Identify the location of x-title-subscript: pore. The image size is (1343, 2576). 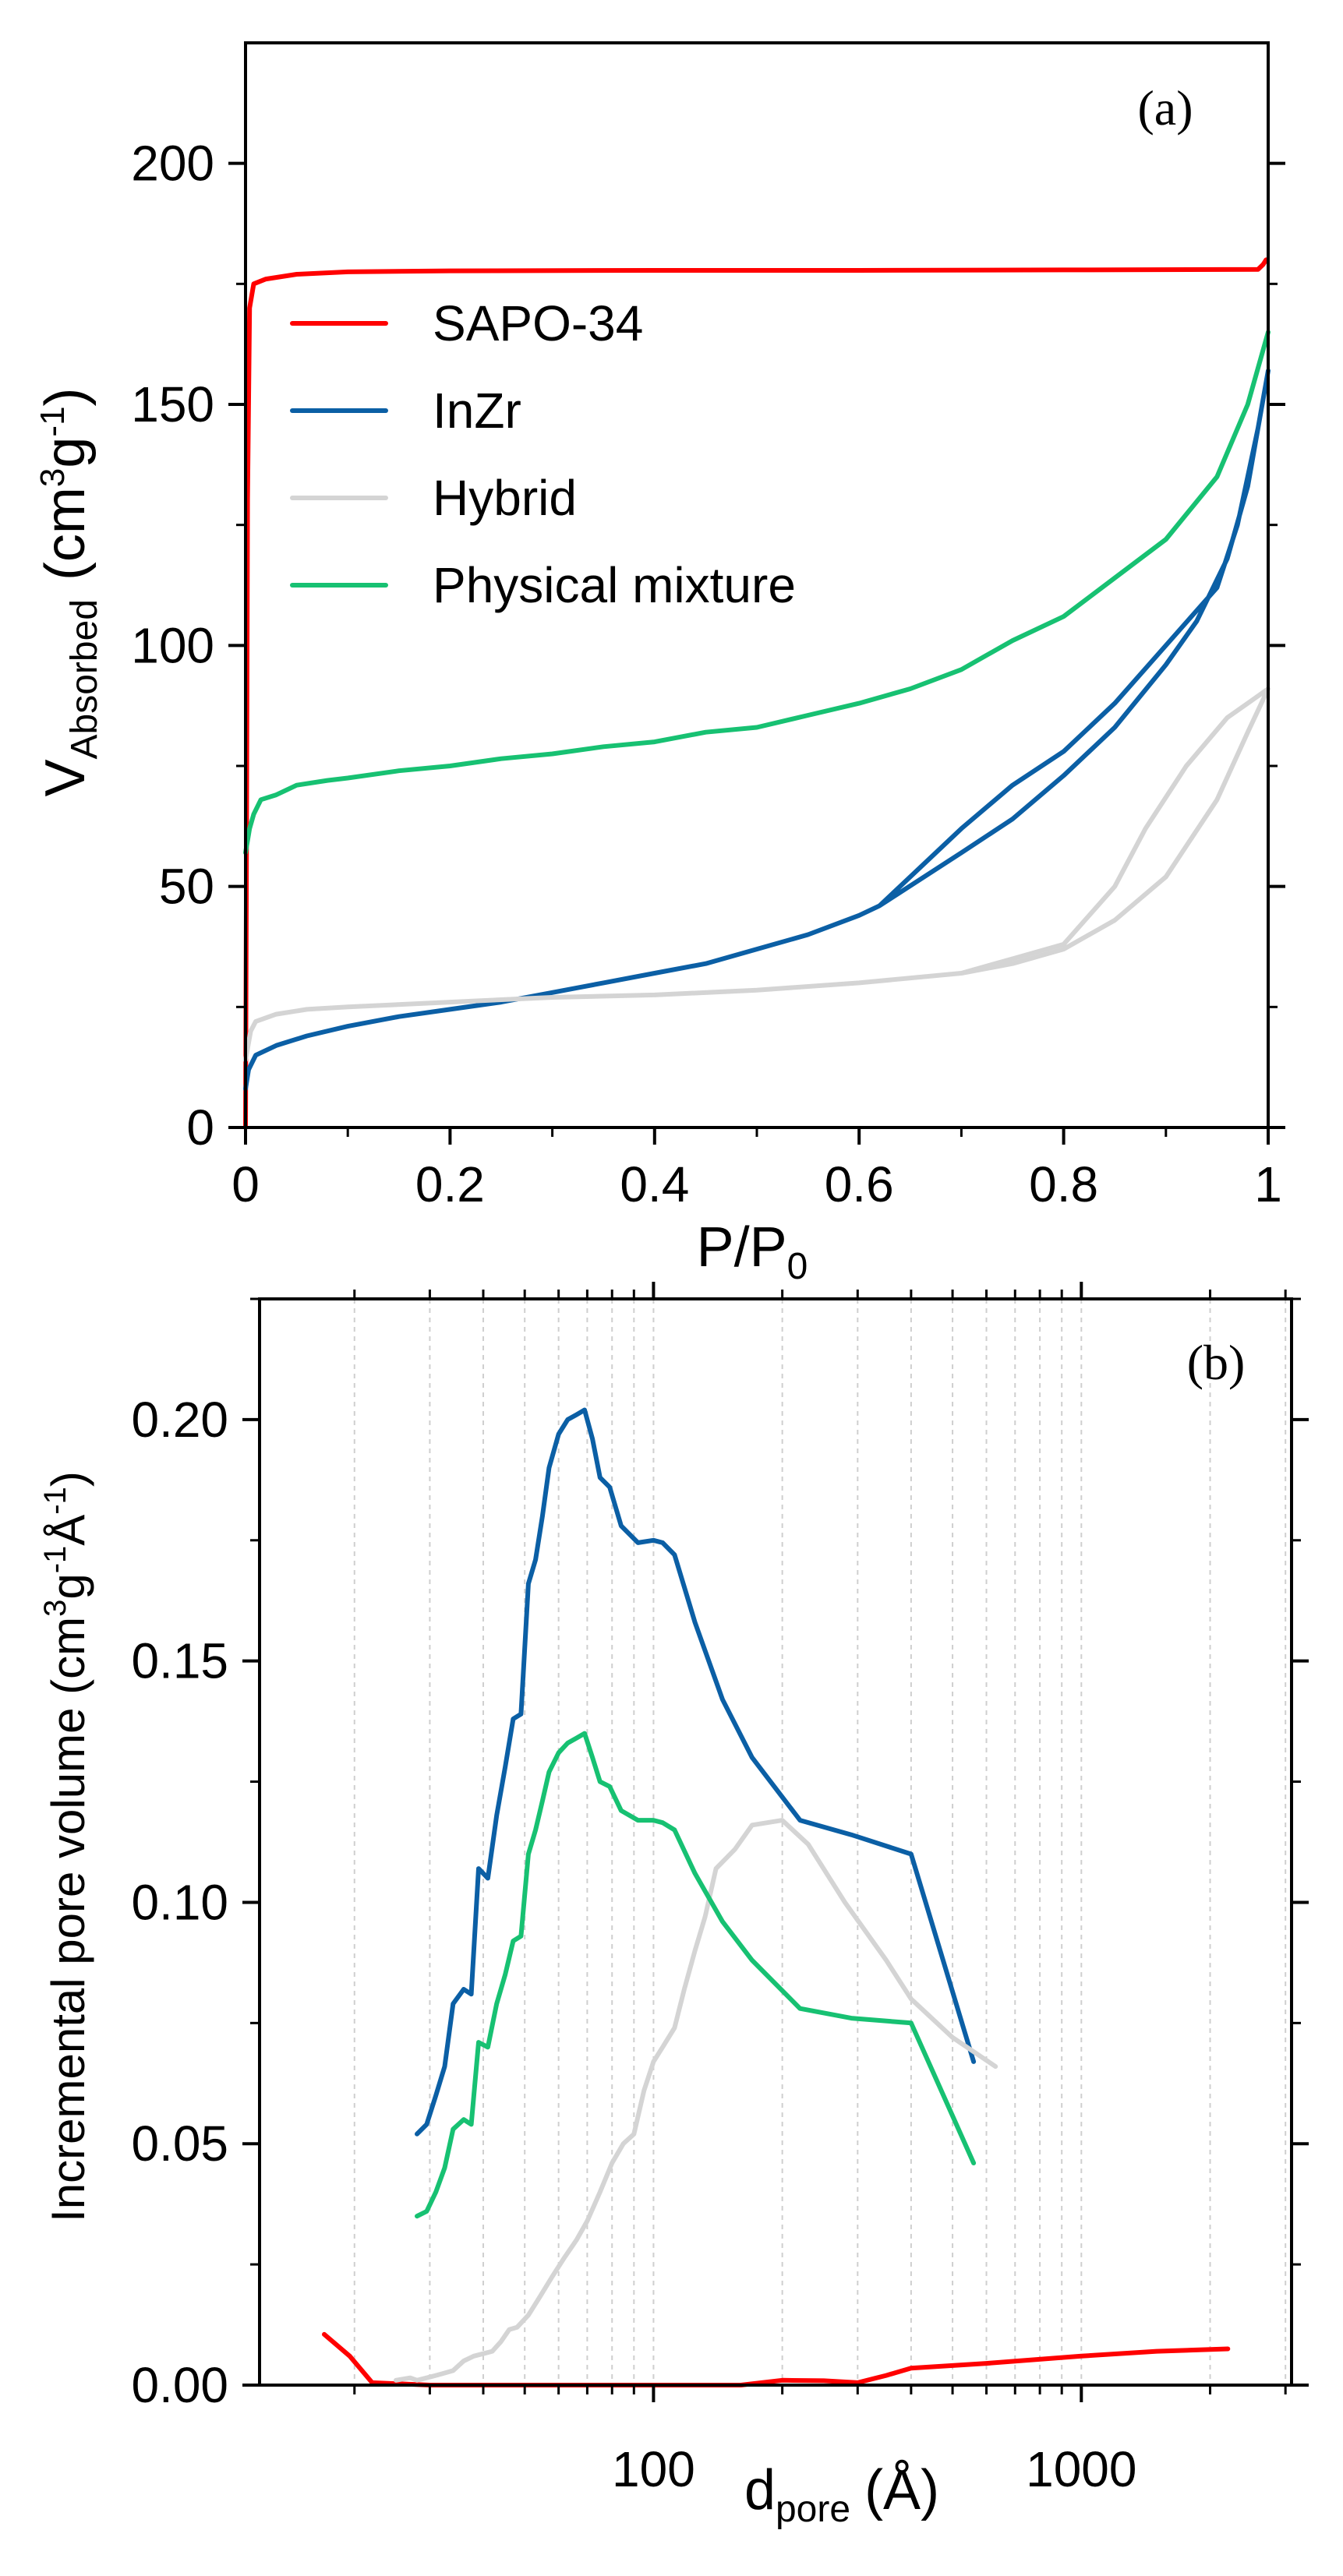
(813, 2509).